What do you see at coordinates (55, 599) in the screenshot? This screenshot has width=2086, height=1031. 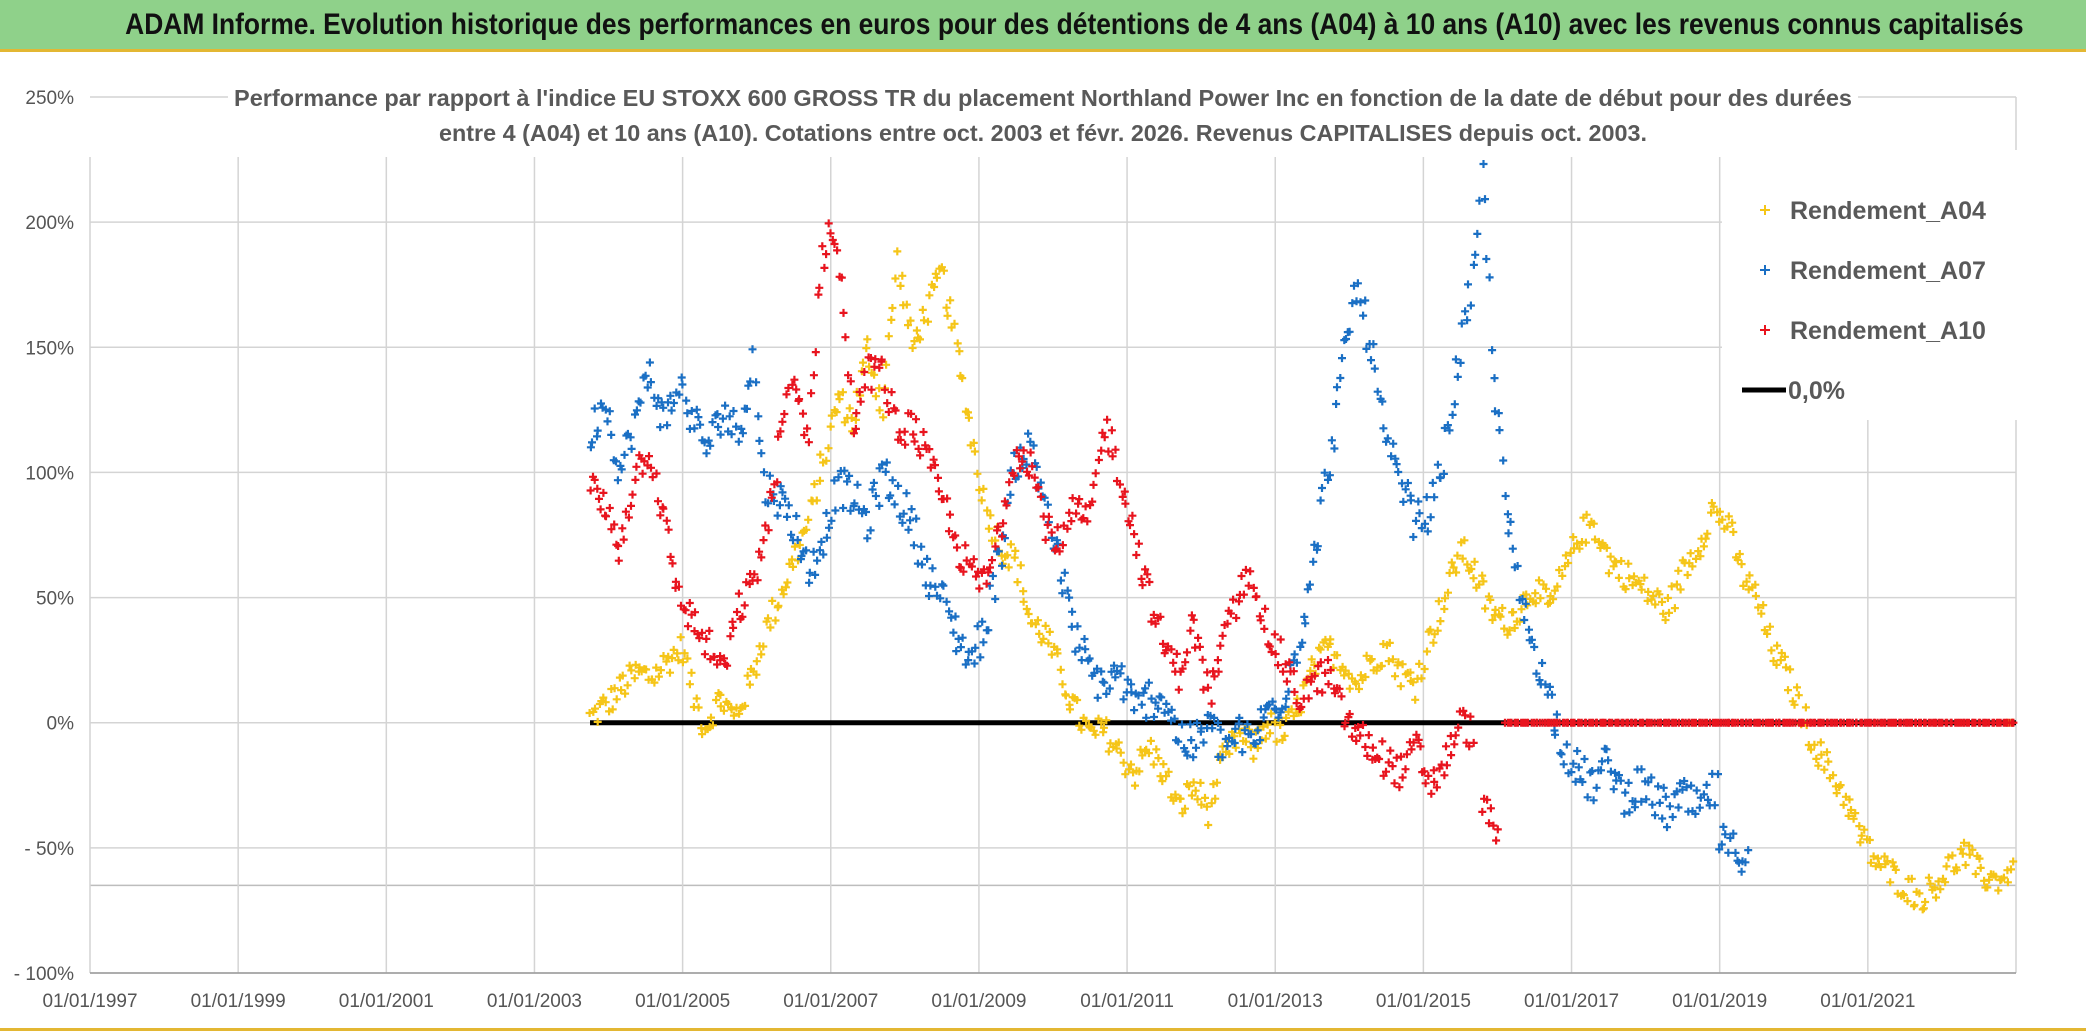 I see `y-tick-label: 50%` at bounding box center [55, 599].